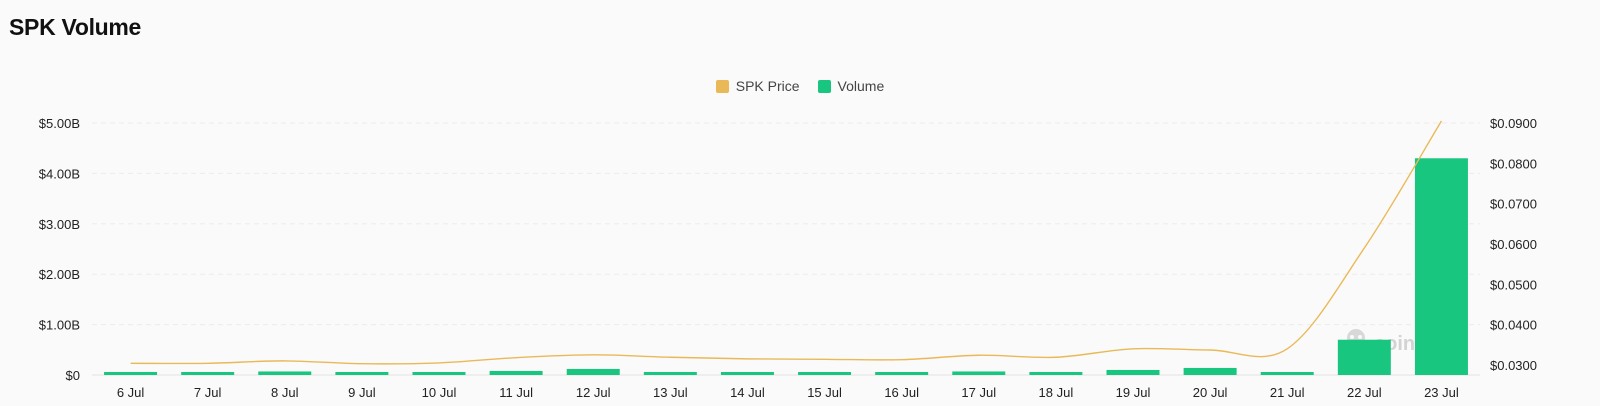 The image size is (1600, 406). Describe the element at coordinates (1513, 365) in the screenshot. I see `right-tick-label: $0.0300` at that location.